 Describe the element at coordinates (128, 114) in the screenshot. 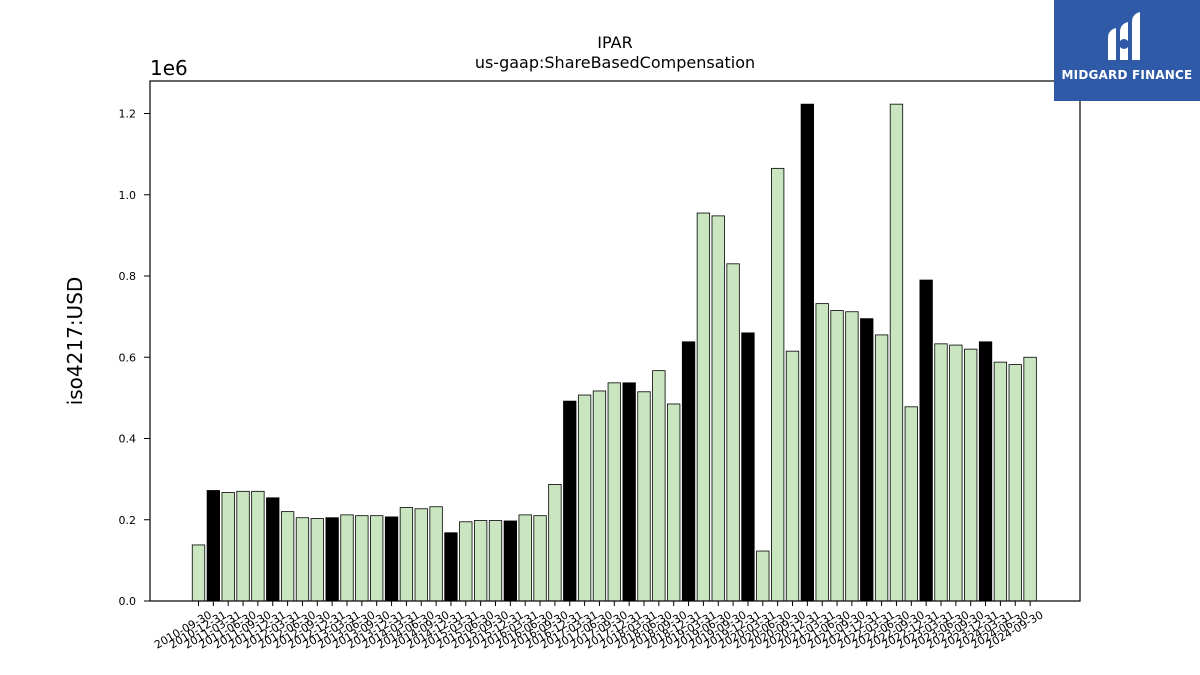

I see `y-tick-label: 1.2` at that location.